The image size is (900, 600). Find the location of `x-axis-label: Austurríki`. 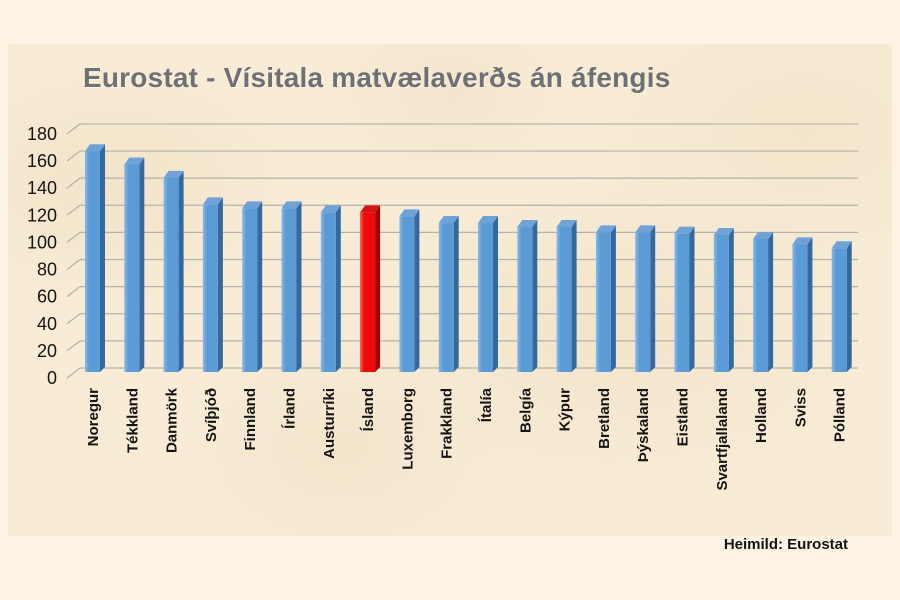

x-axis-label: Austurríki is located at coordinates (329, 423).